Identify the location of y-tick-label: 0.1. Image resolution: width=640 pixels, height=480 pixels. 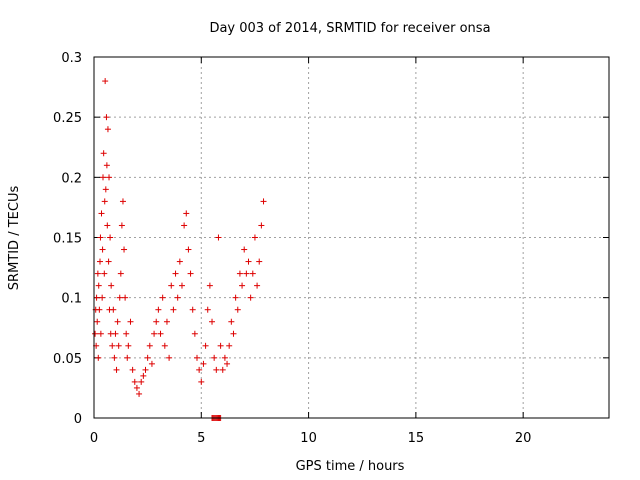
(71, 299).